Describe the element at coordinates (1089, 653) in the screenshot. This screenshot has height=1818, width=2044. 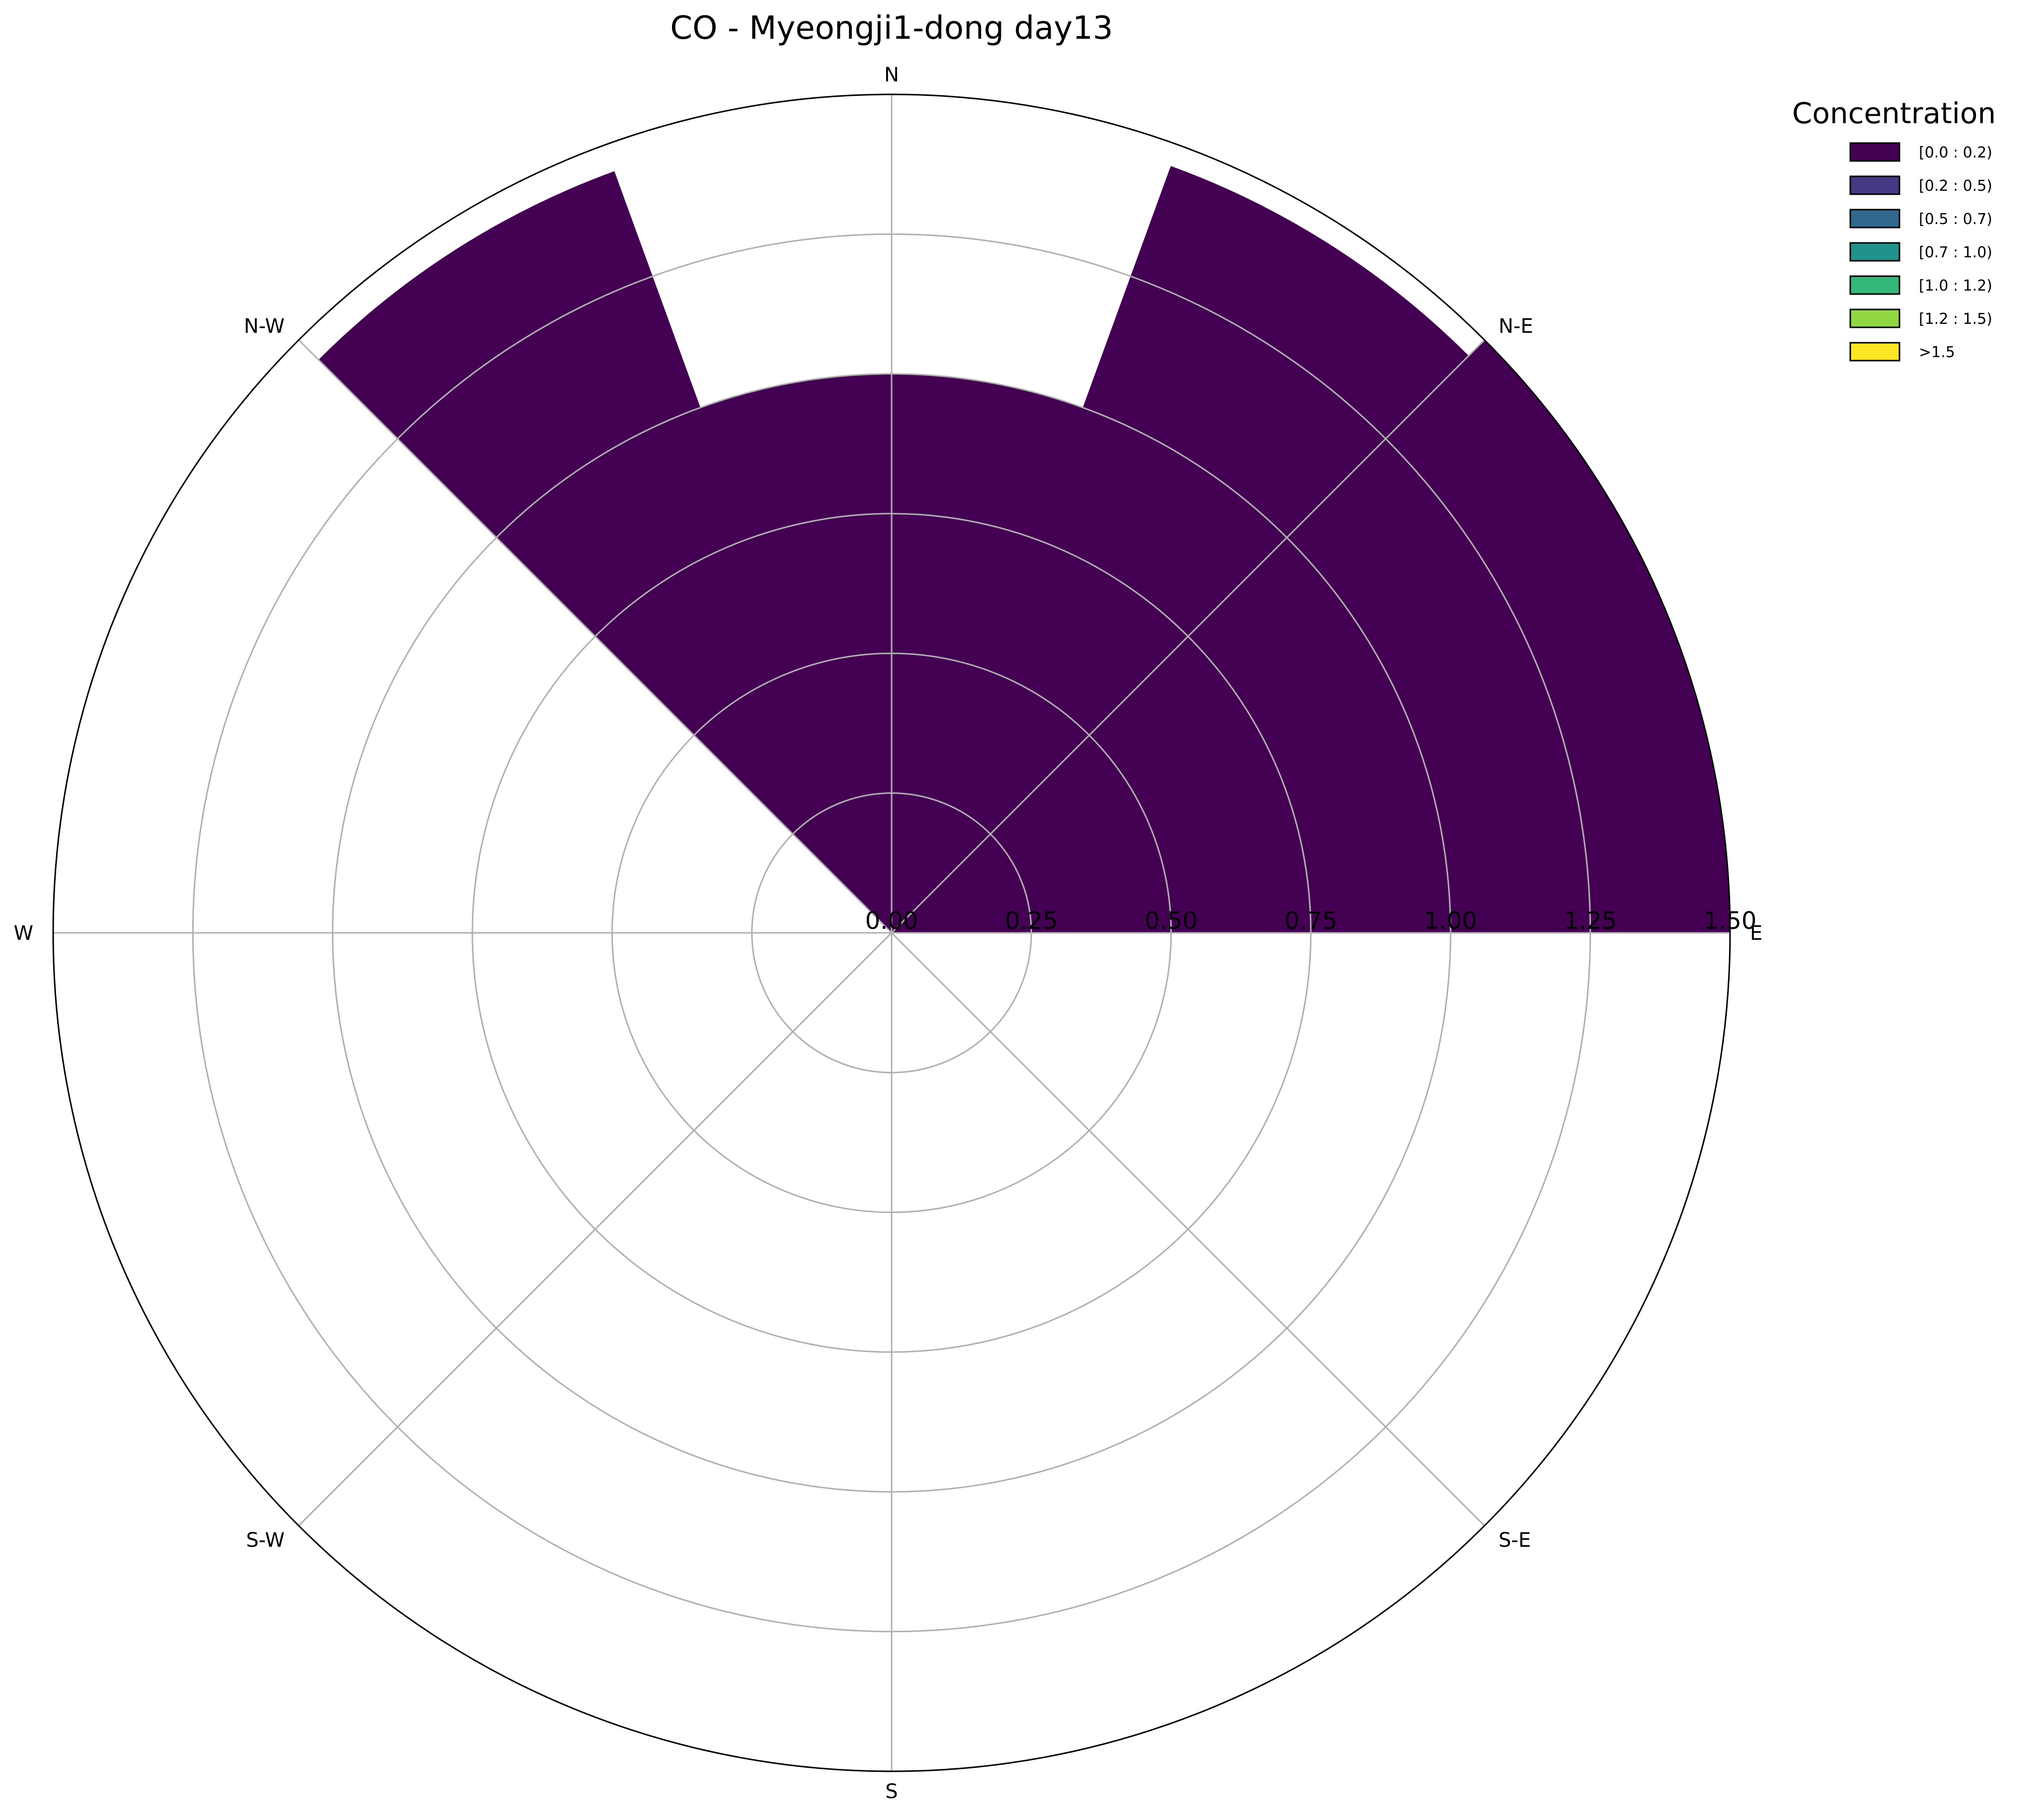
I see `sector-n-inner-right` at that location.